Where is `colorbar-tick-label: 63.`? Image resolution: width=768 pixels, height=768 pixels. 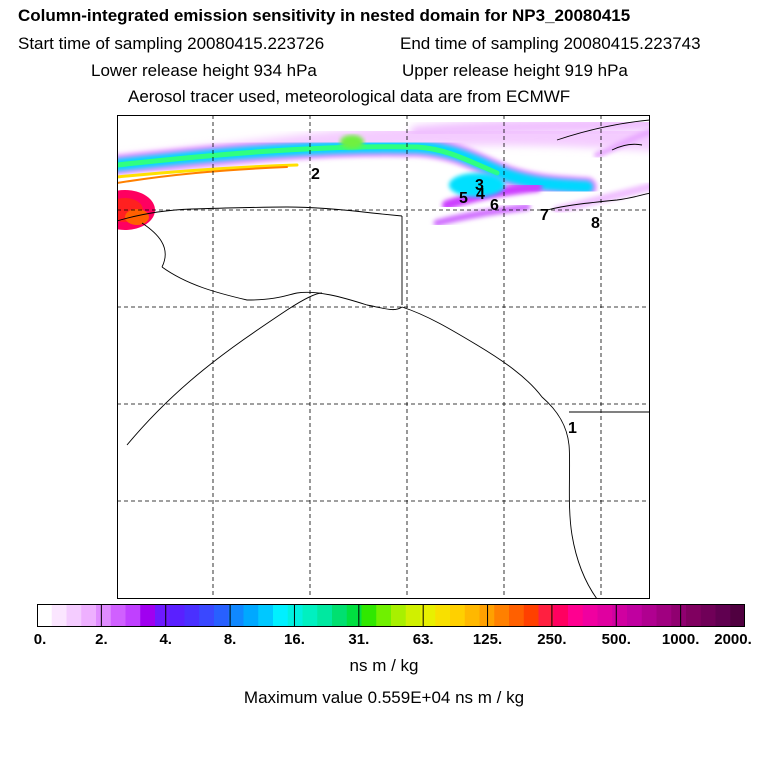 colorbar-tick-label: 63. is located at coordinates (423, 639).